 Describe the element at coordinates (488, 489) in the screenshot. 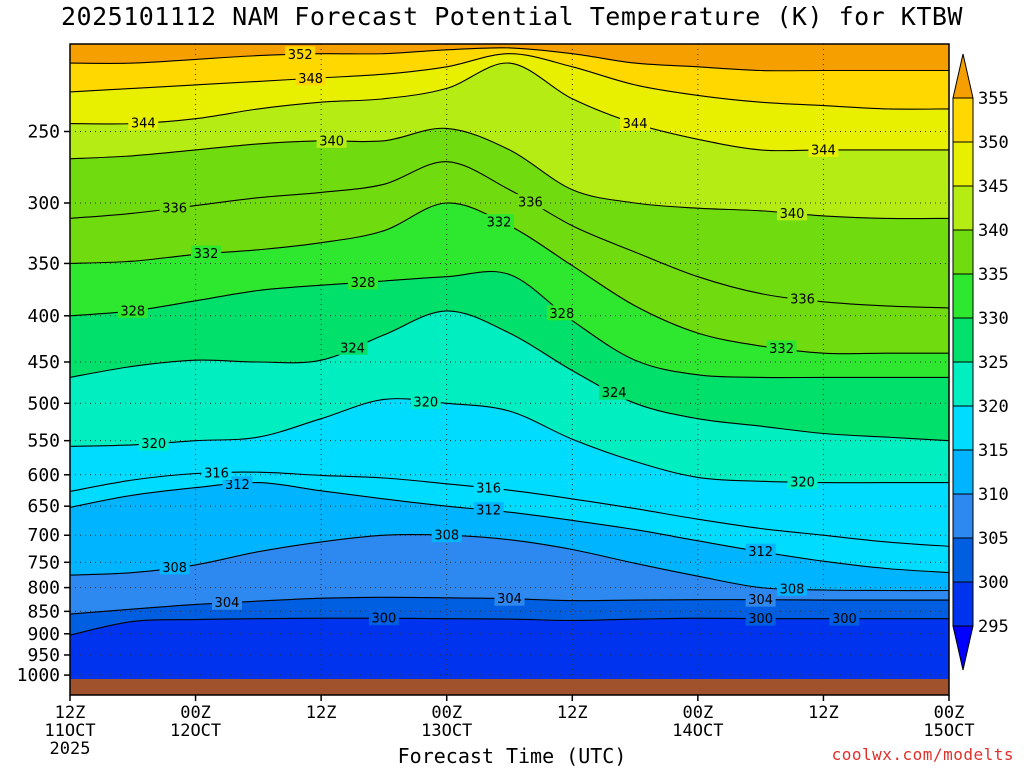

I see `isotherm-label-316-1: 316` at that location.